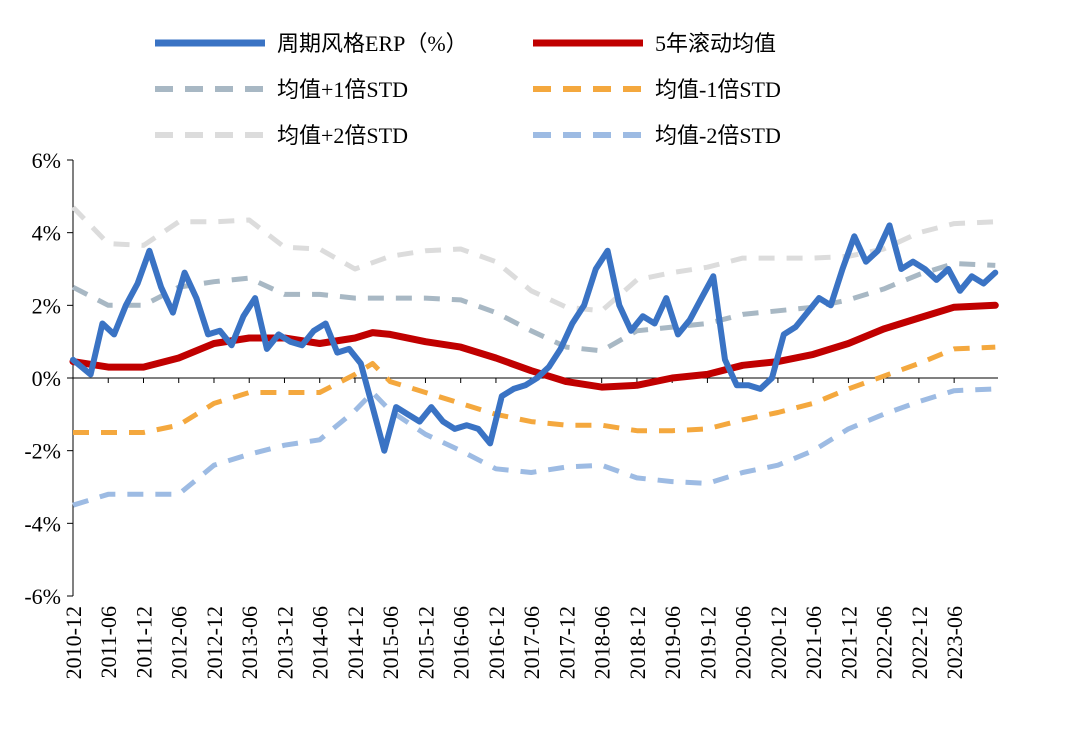 This screenshot has height=733, width=1080. Describe the element at coordinates (342, 89) in the screenshot. I see `legend-label-2: 均值+1倍STD` at that location.